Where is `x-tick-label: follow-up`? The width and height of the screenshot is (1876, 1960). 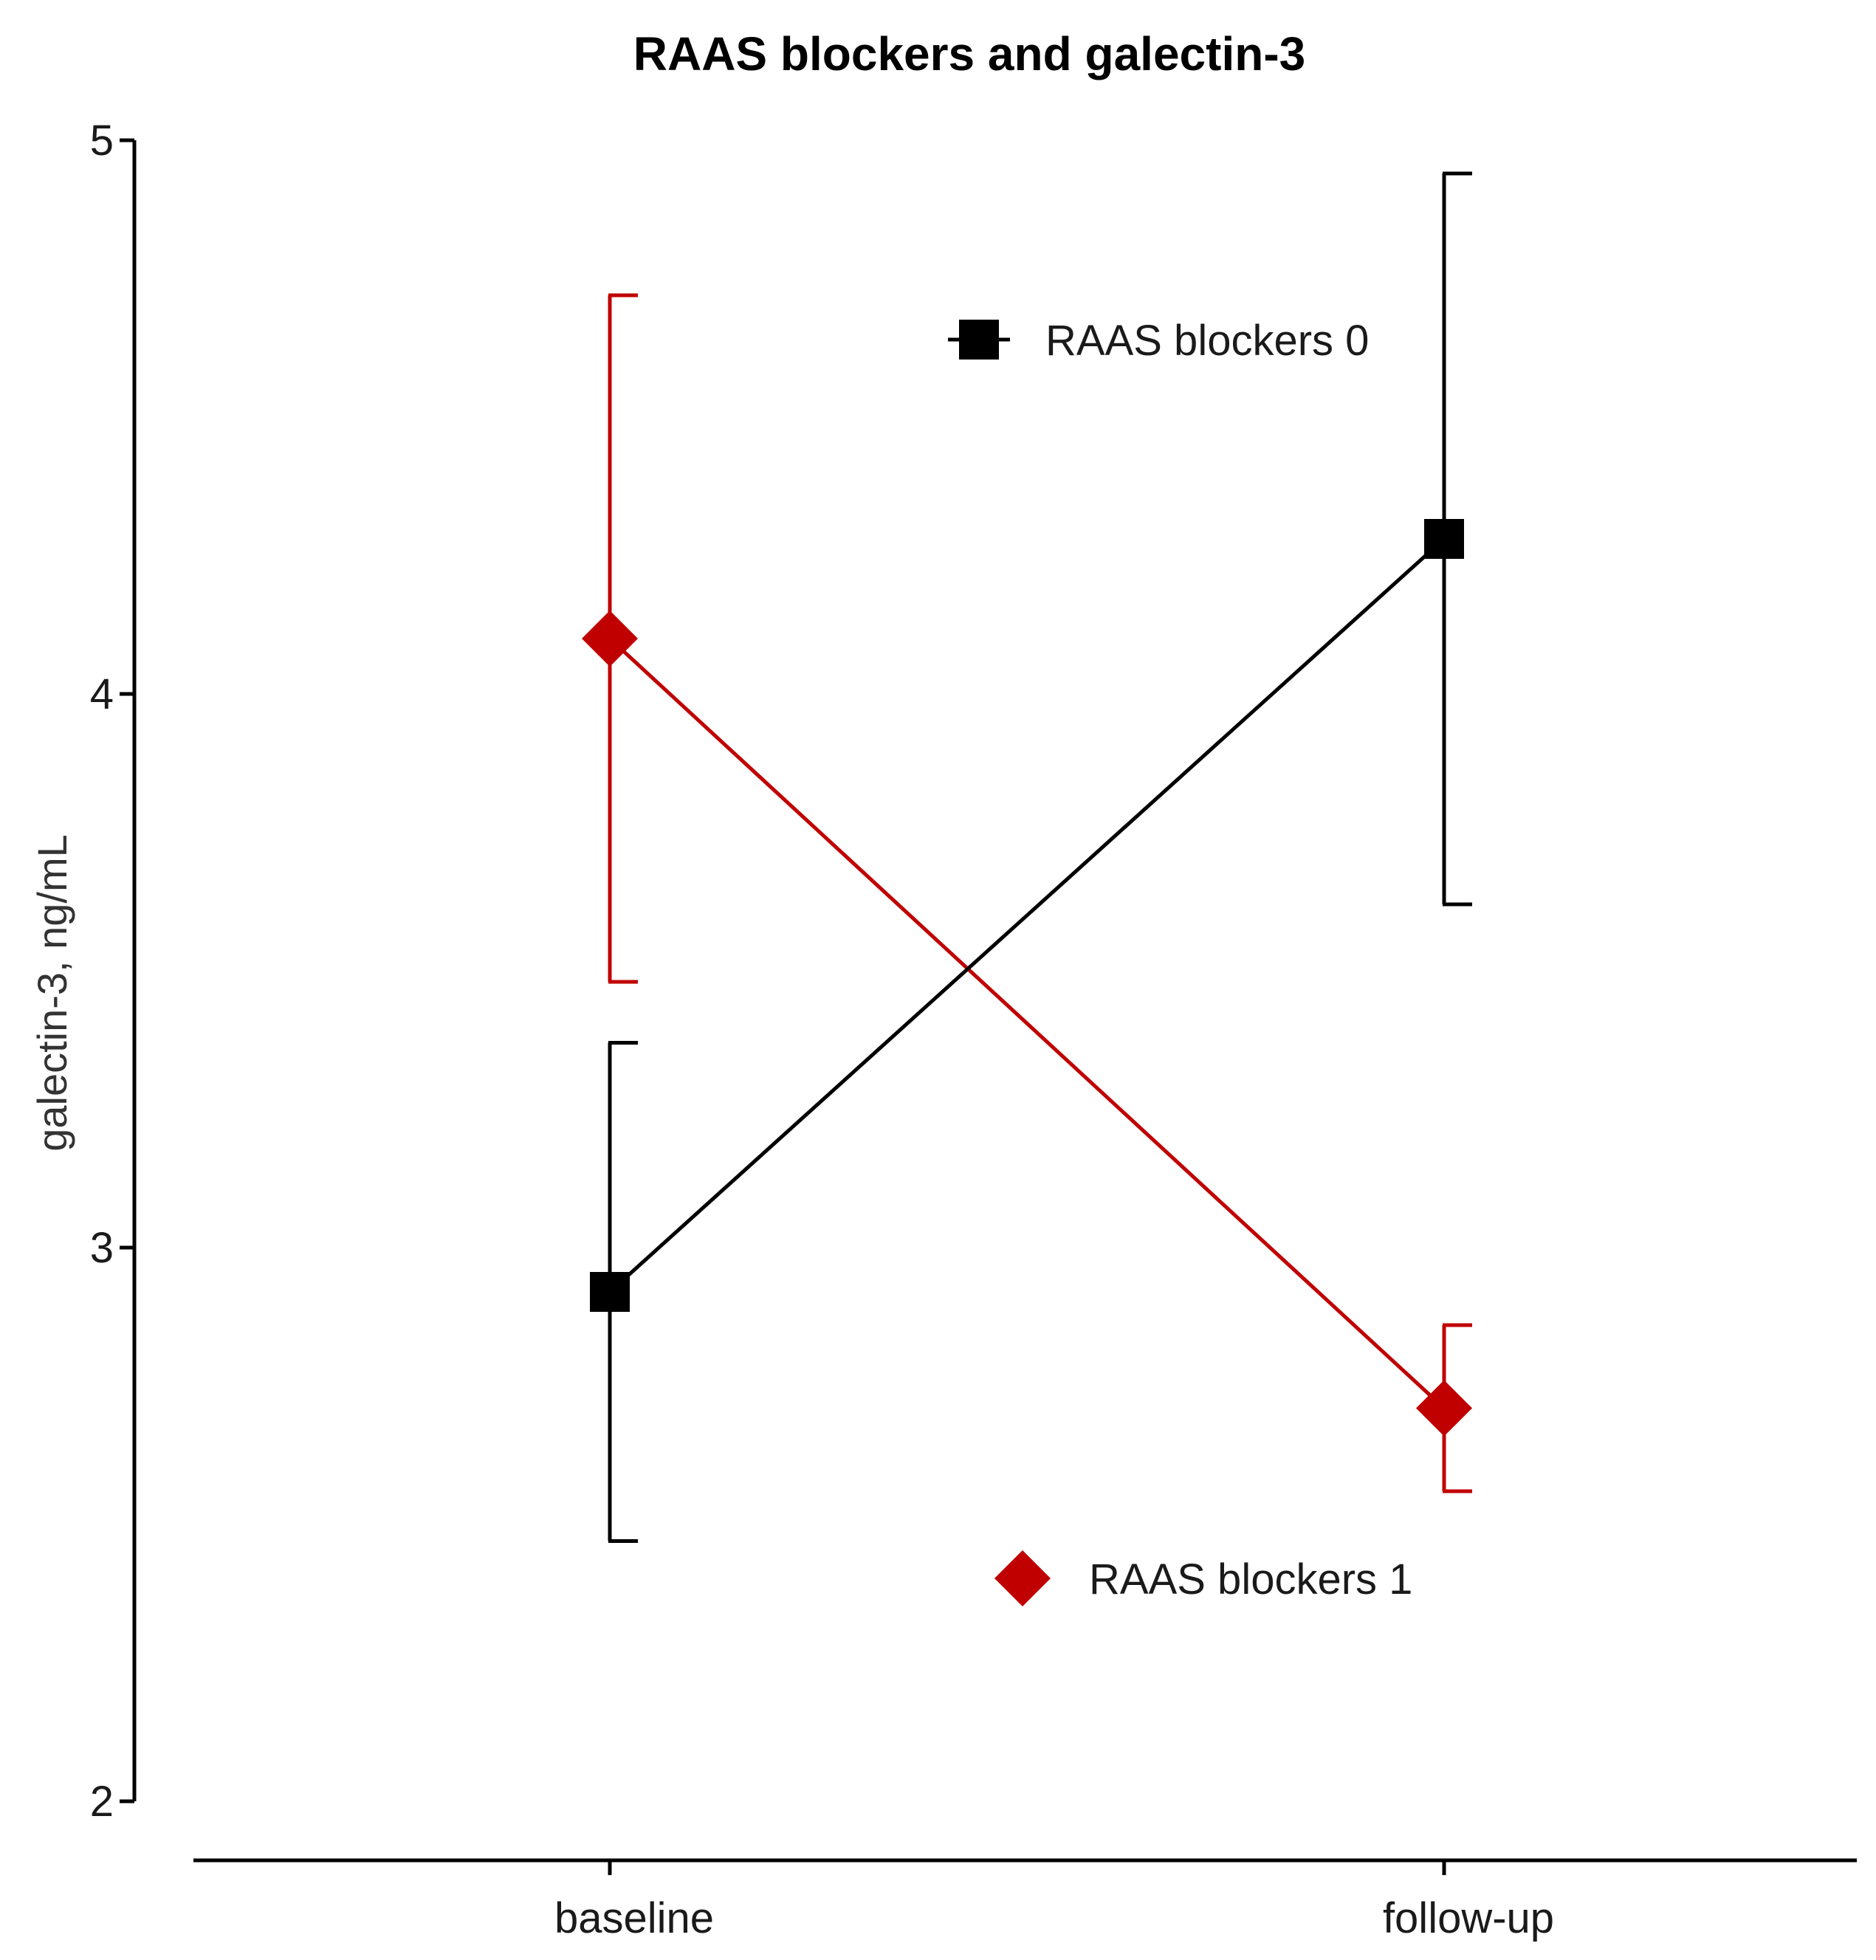
x-tick-label: follow-up is located at coordinates (1469, 1918).